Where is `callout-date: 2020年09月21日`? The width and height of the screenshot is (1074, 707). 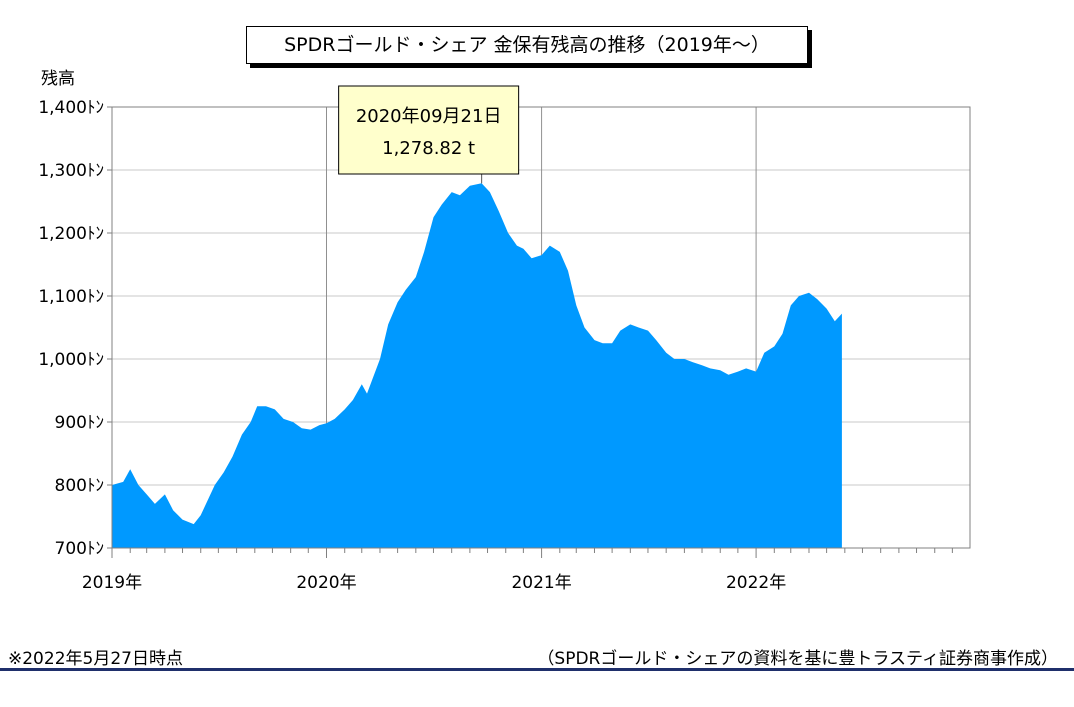 callout-date: 2020年09月21日 is located at coordinates (429, 116).